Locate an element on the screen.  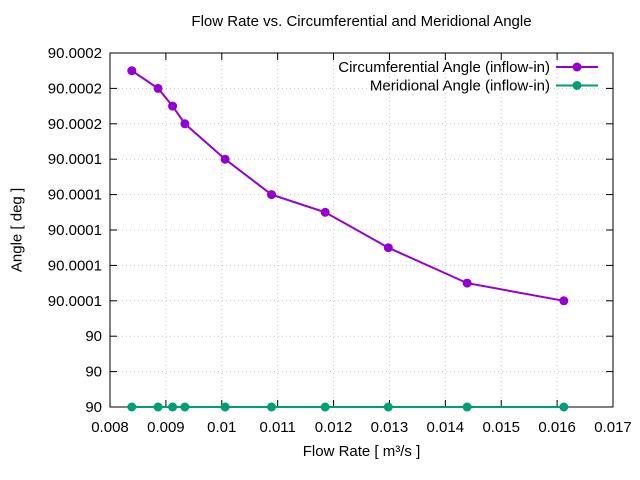
x-tick-label: 0.013 is located at coordinates (390, 427).